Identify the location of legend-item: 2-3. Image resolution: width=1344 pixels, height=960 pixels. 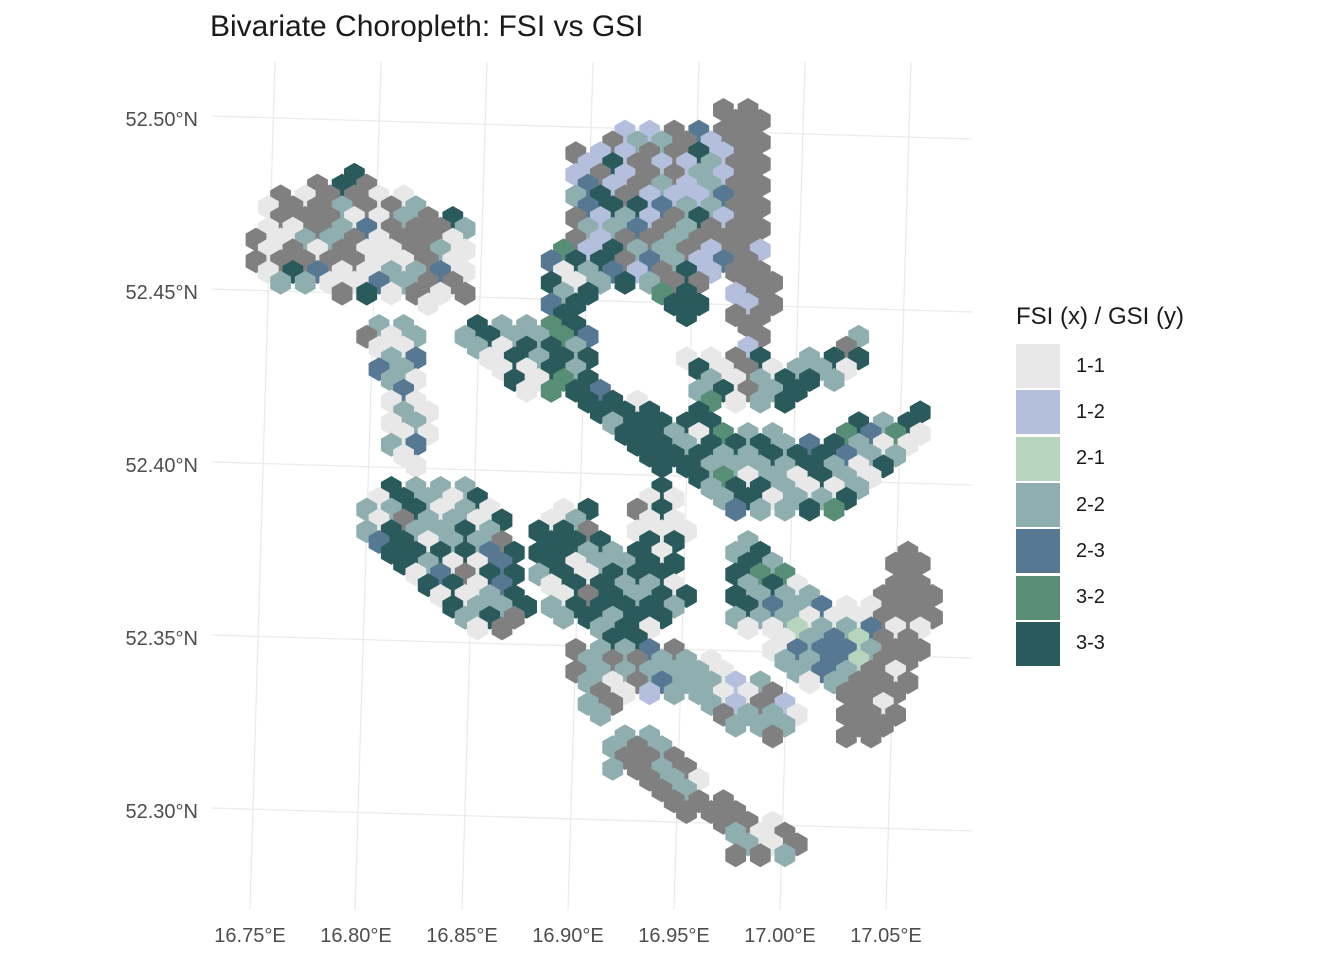
(1100, 551).